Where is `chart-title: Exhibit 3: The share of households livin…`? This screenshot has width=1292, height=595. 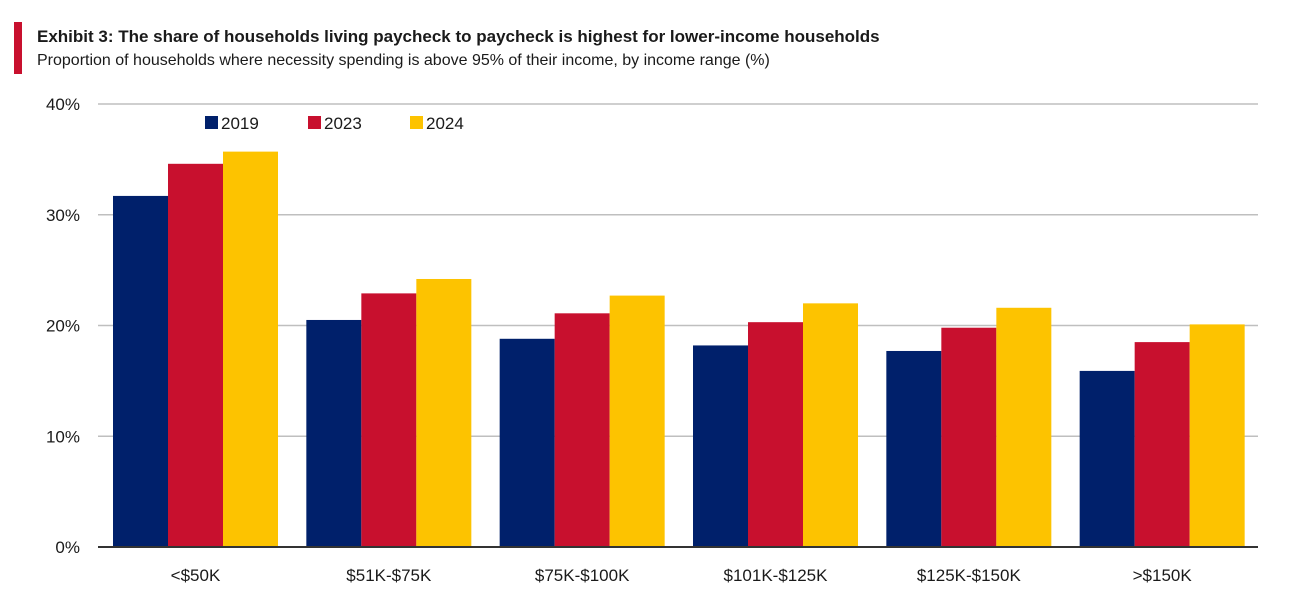 chart-title: Exhibit 3: The share of households livin… is located at coordinates (458, 36).